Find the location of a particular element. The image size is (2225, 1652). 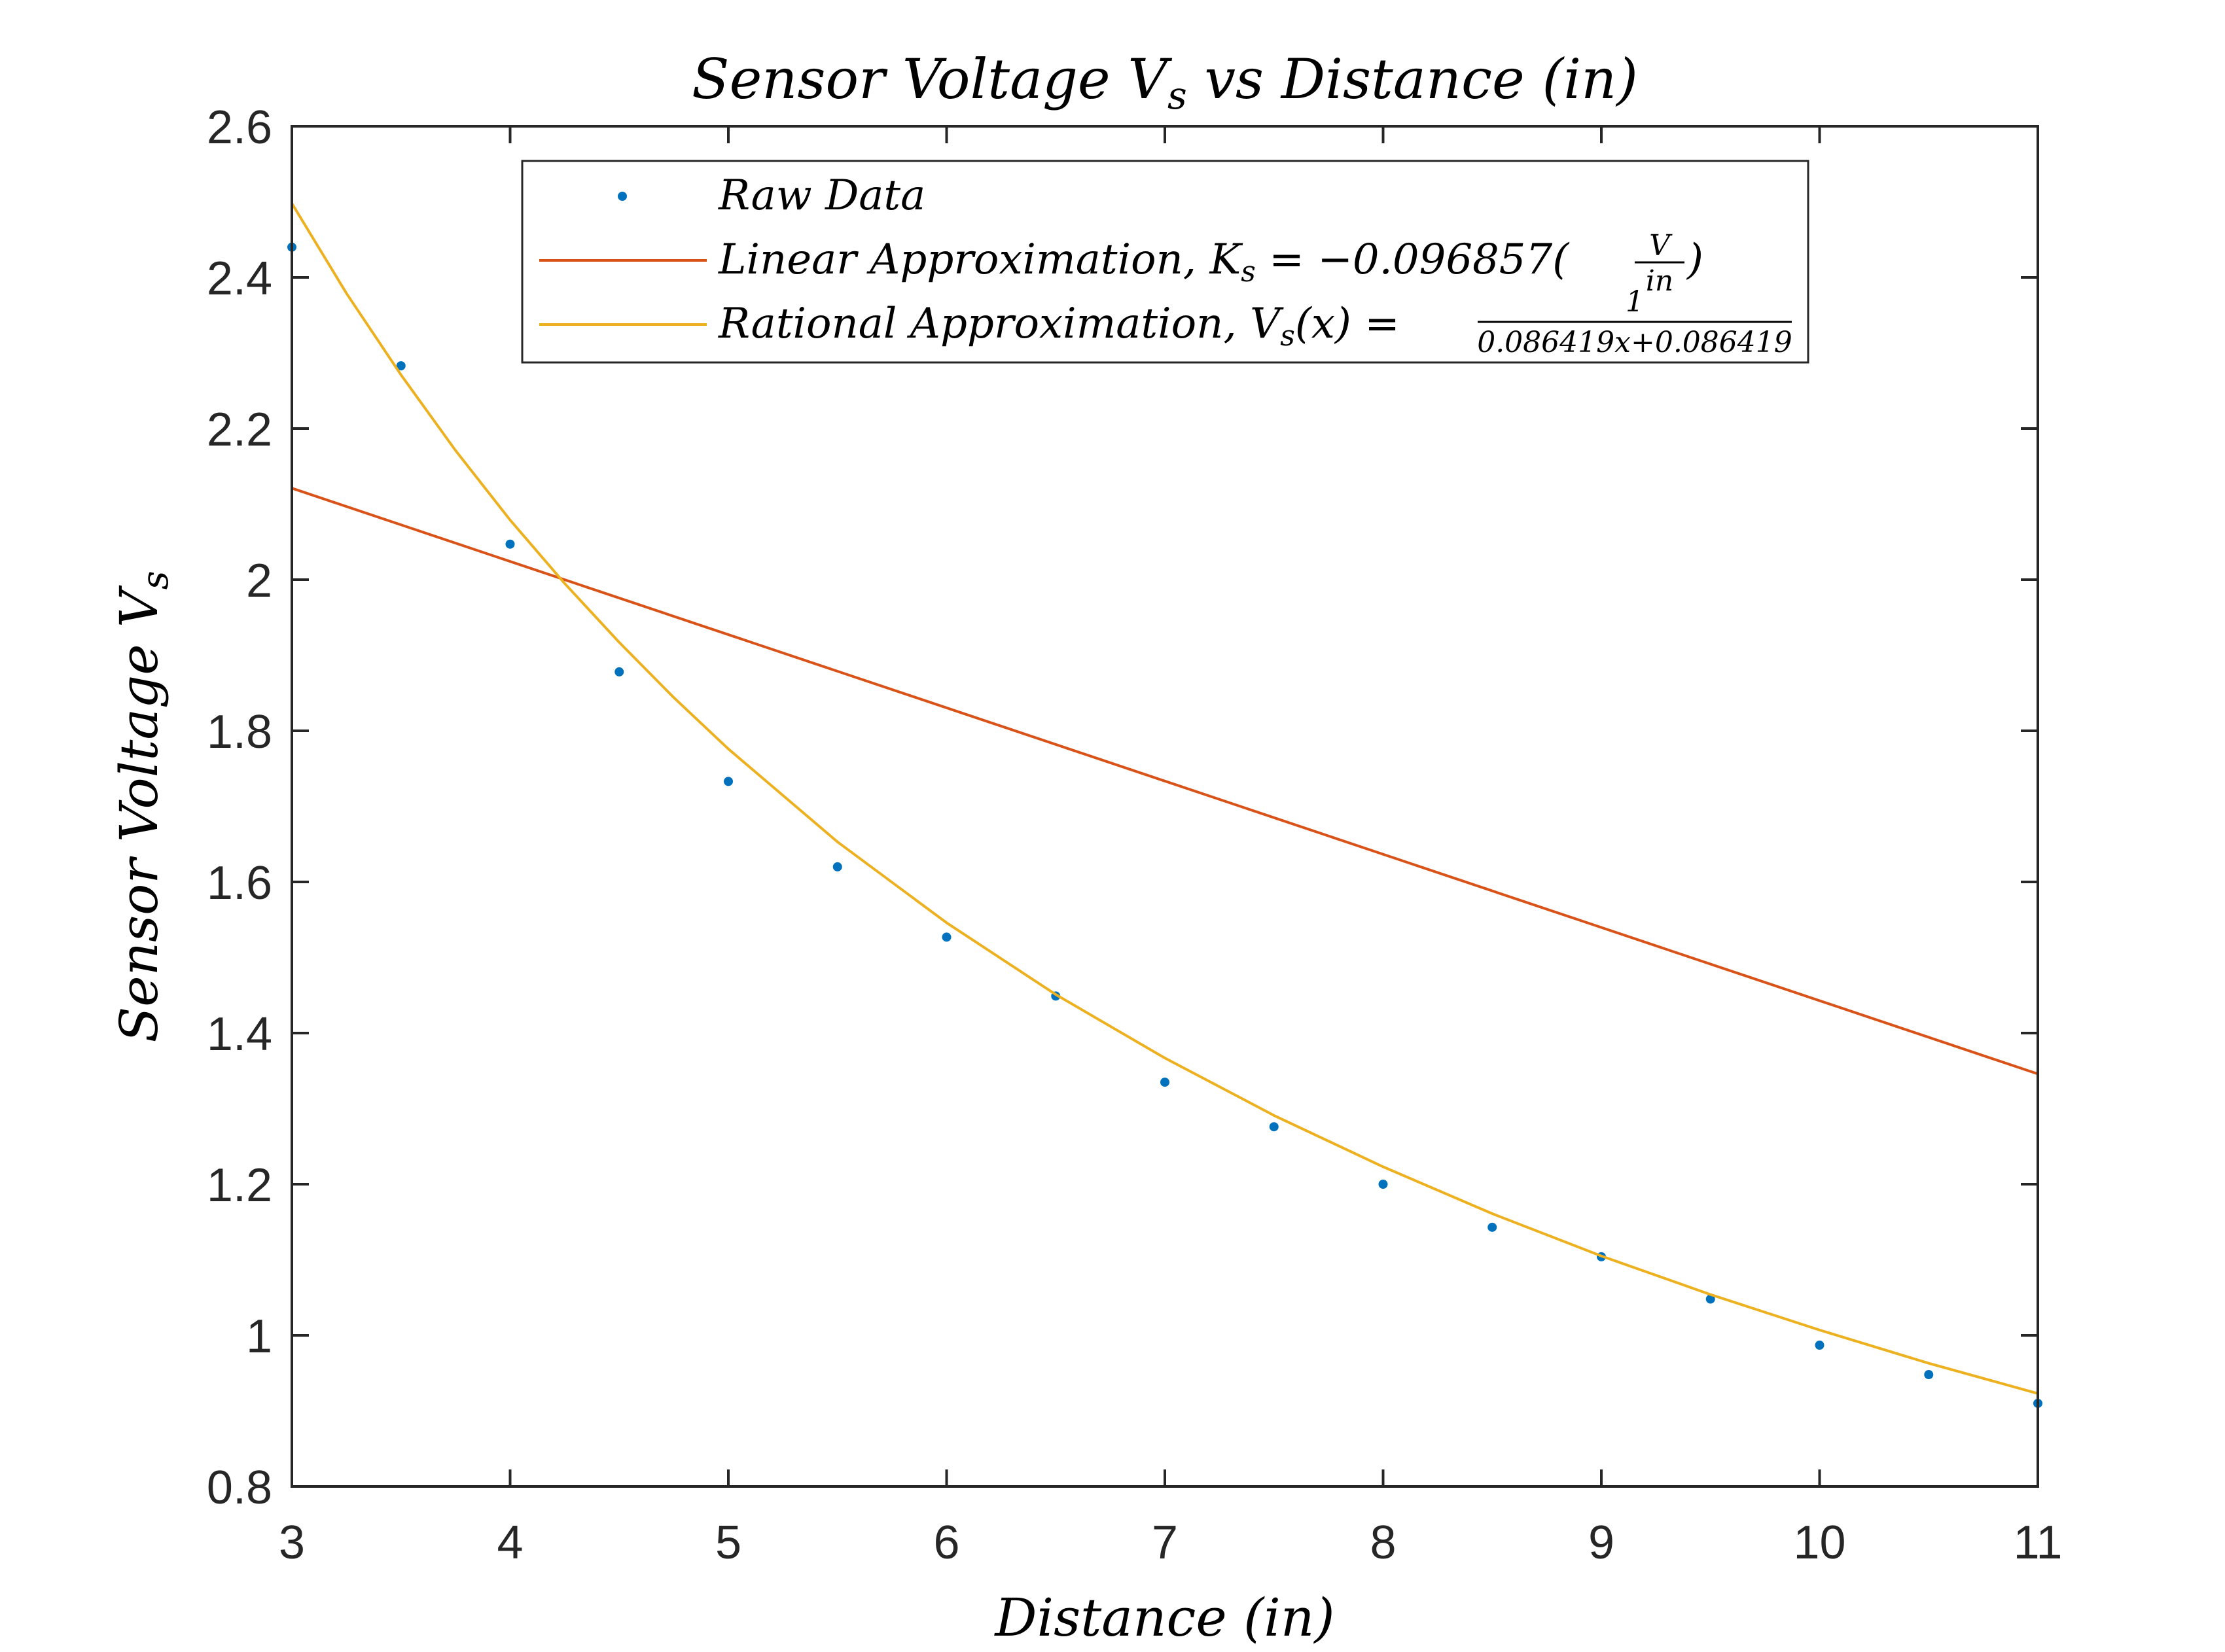

legend-label-raw-data: Raw Data is located at coordinates (821, 195).